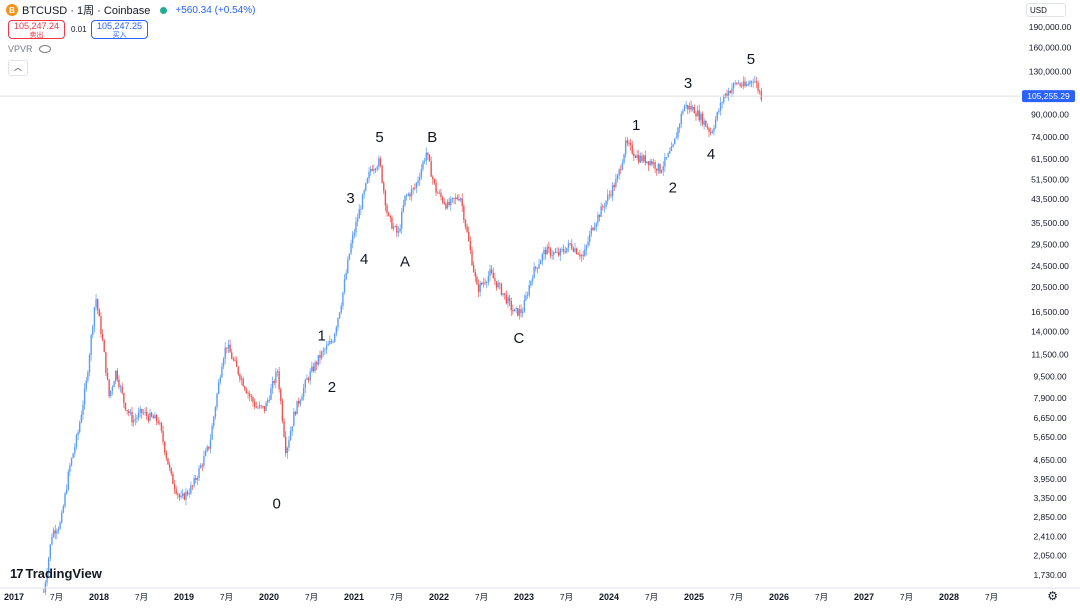  Describe the element at coordinates (56, 573) in the screenshot. I see `tradingview-logo: 17 TradingView` at that location.